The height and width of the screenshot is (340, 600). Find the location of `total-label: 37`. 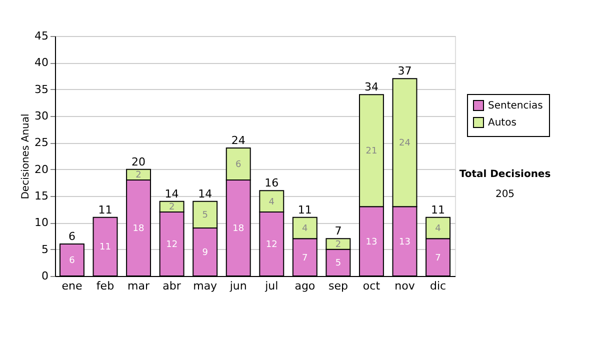

total-label: 37 is located at coordinates (405, 71).